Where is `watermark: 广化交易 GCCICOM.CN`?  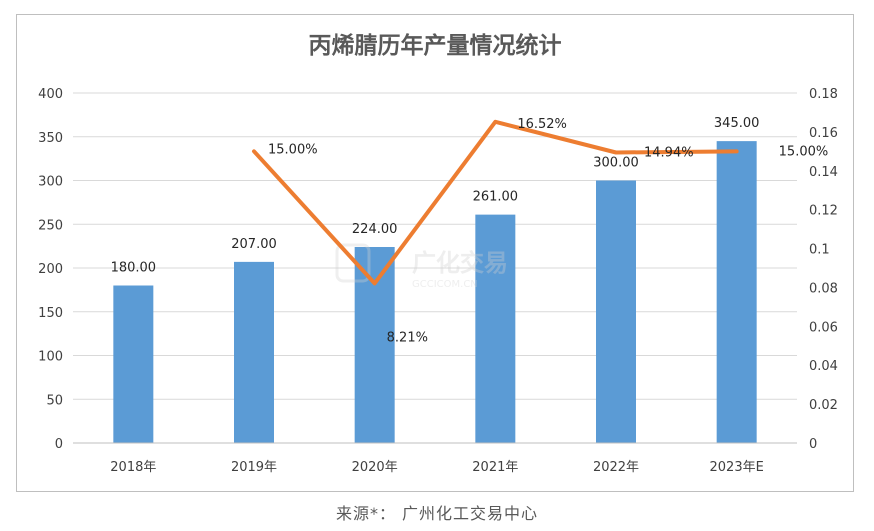 watermark: 广化交易 GCCICOM.CN is located at coordinates (421, 266).